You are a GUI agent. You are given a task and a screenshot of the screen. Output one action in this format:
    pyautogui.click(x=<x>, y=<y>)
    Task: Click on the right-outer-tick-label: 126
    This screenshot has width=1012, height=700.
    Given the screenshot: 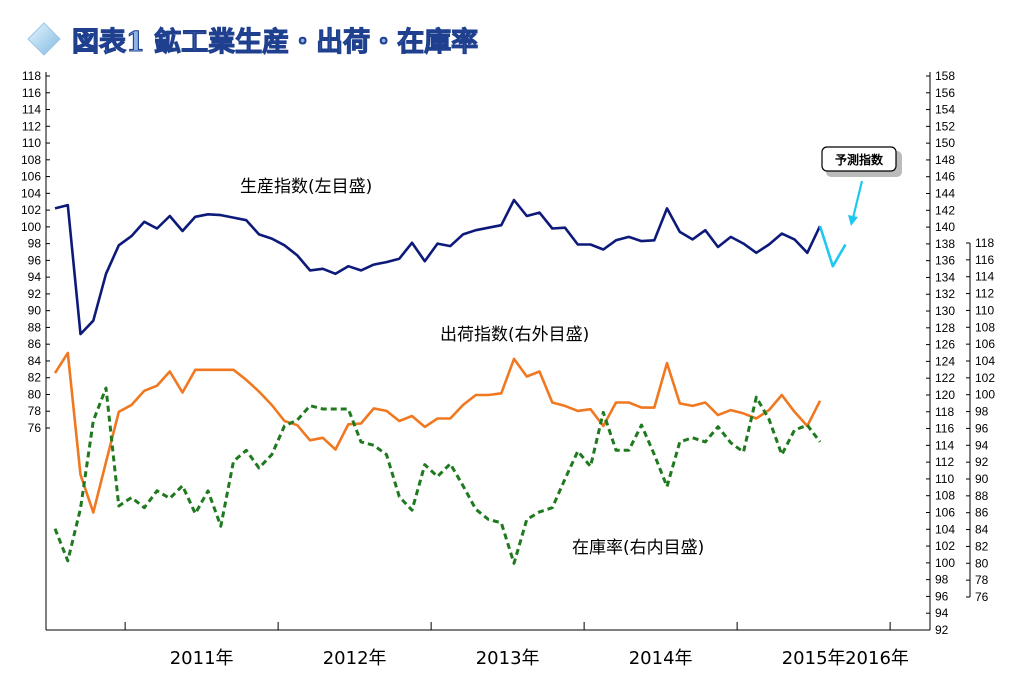 What is the action you would take?
    pyautogui.click(x=945, y=345)
    